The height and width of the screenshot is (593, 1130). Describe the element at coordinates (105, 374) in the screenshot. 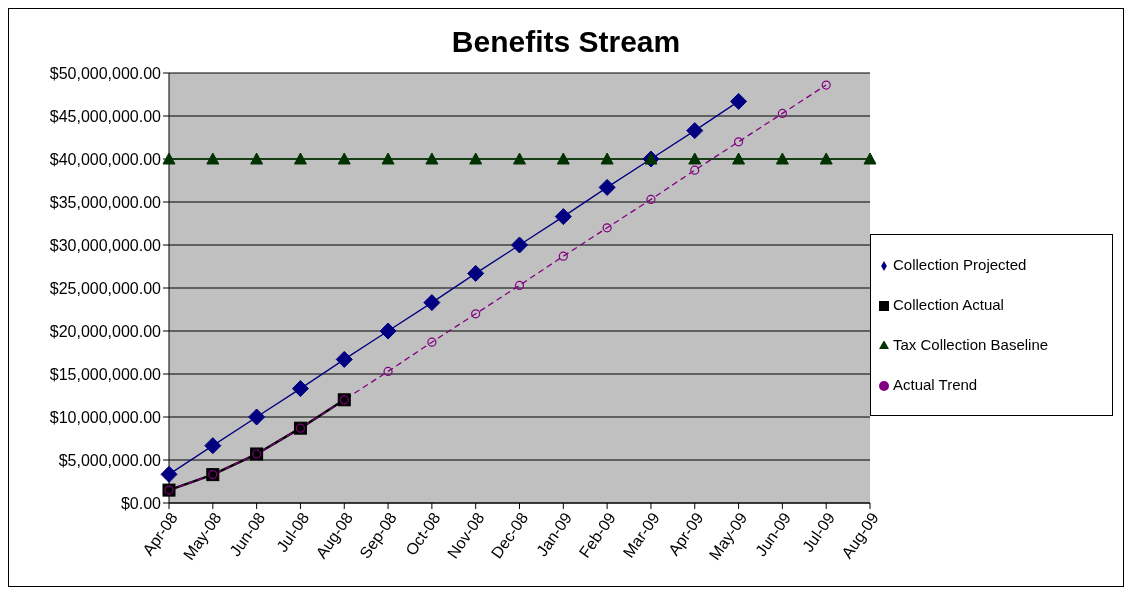

I see `y-tick-label: $15,000,000.00` at that location.